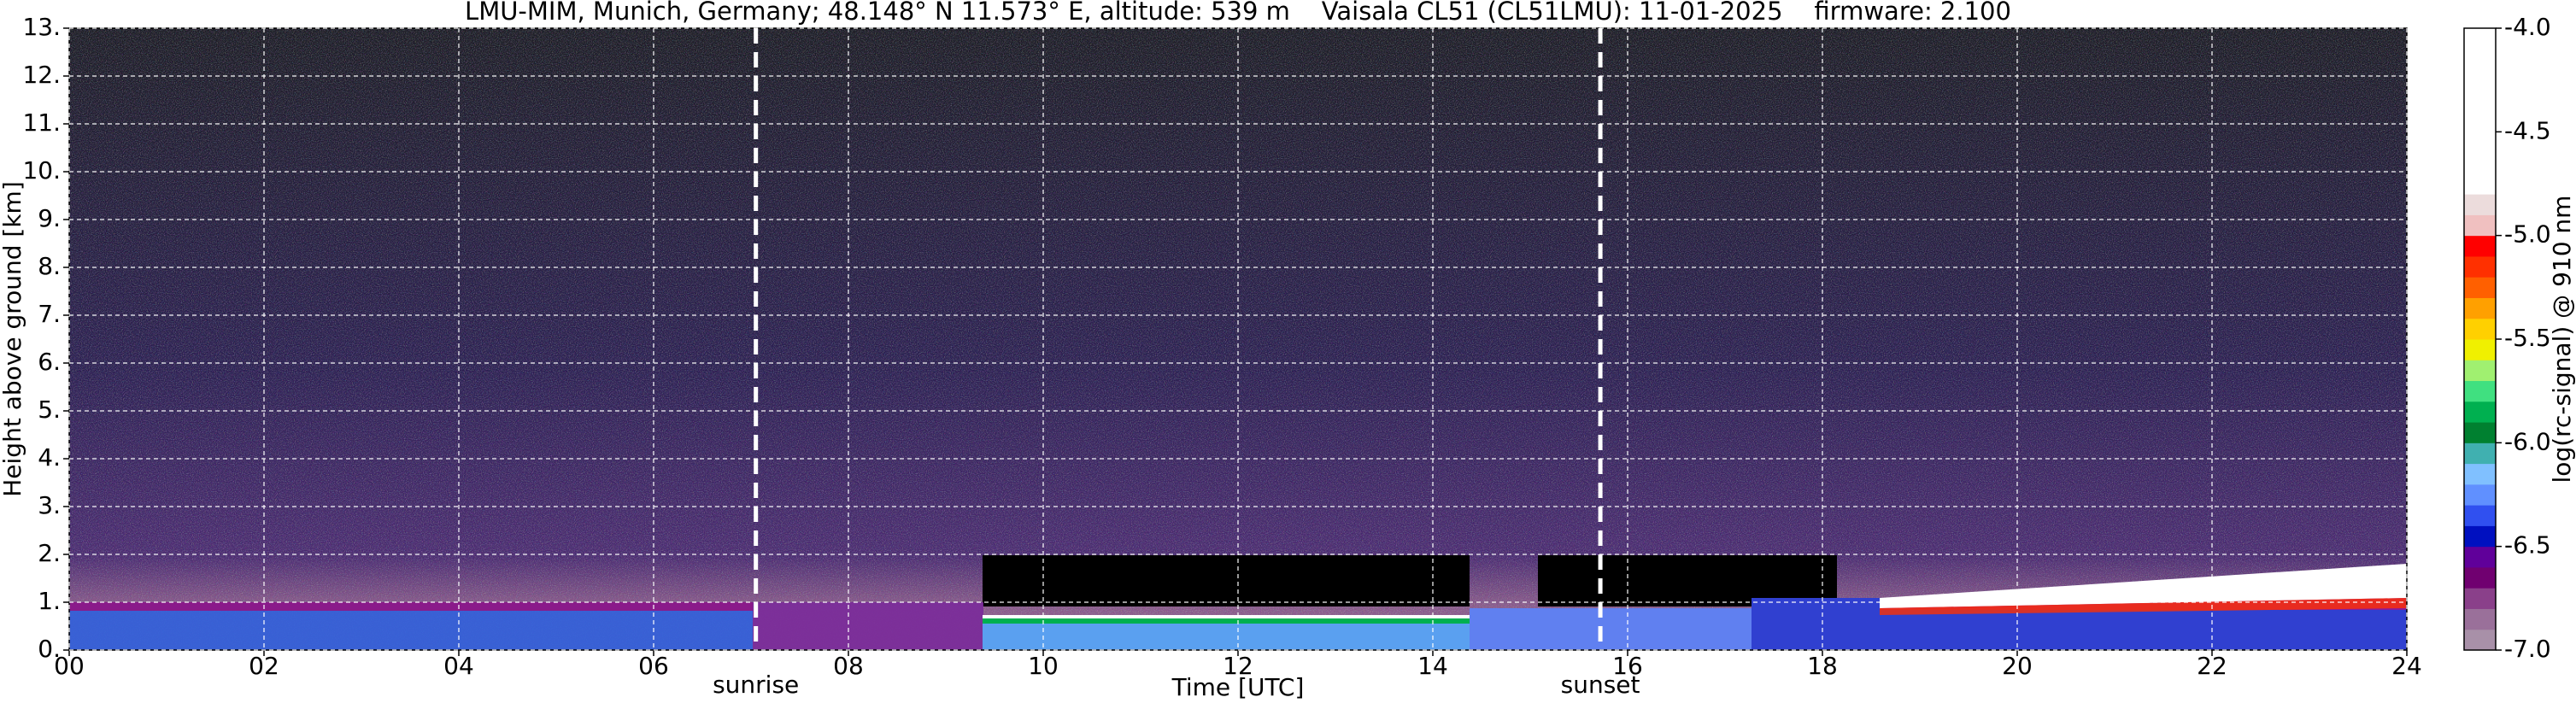 The height and width of the screenshot is (709, 2576). Describe the element at coordinates (2527, 27) in the screenshot. I see `colorbar-tick-label: -4.0` at that location.